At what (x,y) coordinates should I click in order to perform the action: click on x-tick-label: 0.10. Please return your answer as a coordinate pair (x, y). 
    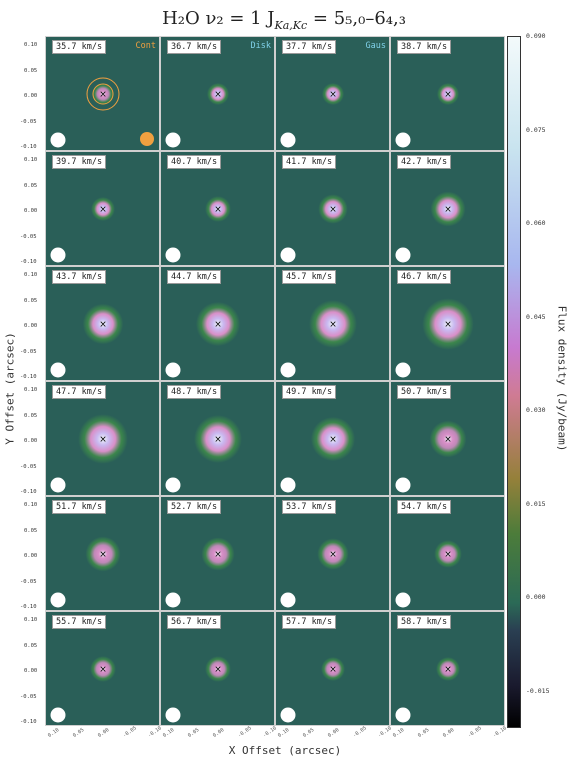
    Looking at the image, I should click on (284, 733).